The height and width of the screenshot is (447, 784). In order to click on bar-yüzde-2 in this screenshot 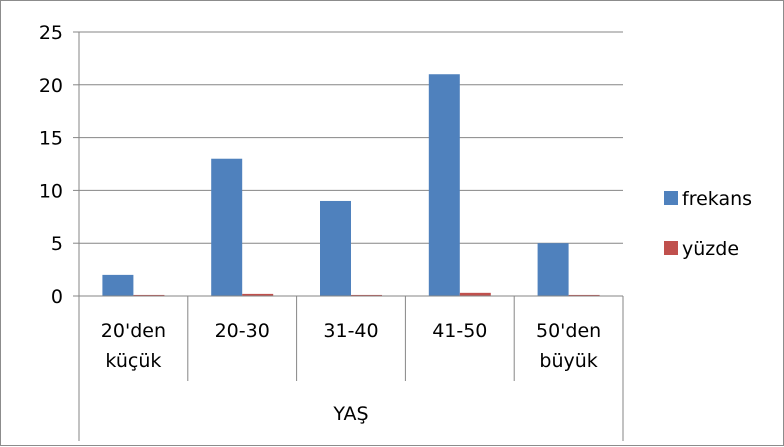, I will do `click(366, 295)`.